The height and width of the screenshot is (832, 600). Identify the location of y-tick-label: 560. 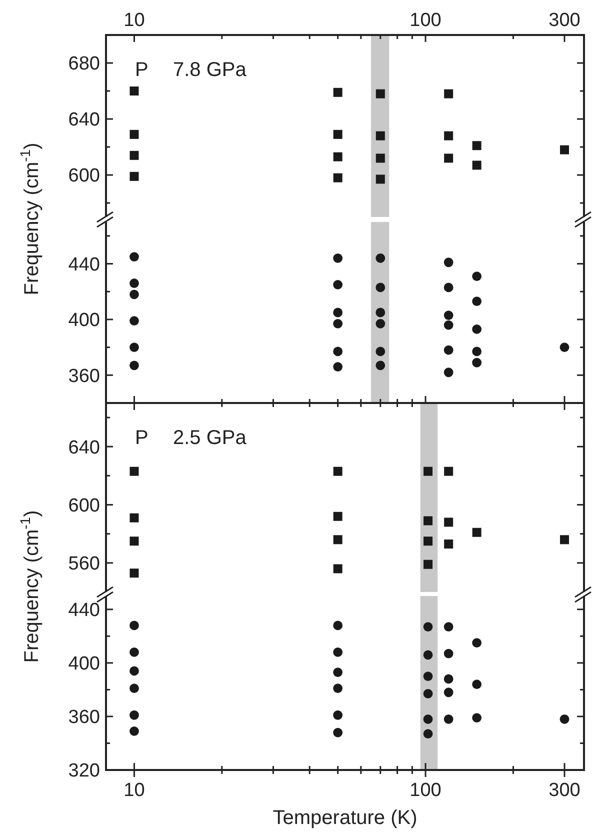
(84, 564).